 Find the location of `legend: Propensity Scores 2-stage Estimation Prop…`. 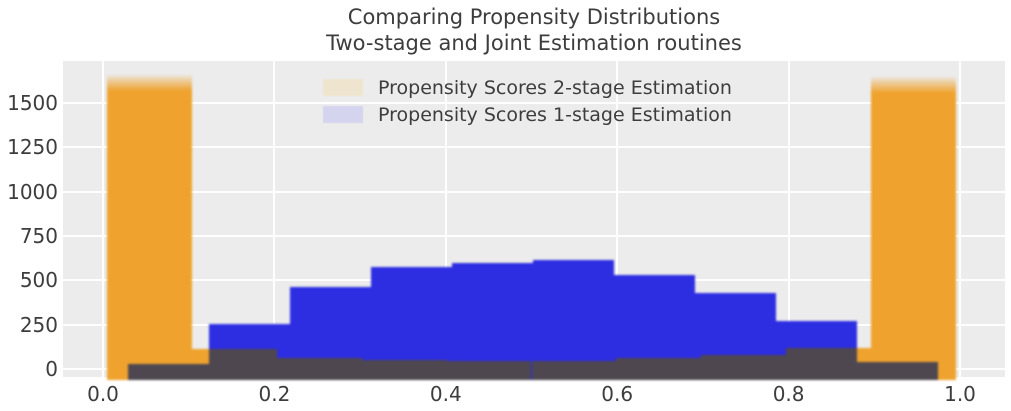

legend: Propensity Scores 2-stage Estimation Prop… is located at coordinates (527, 104).